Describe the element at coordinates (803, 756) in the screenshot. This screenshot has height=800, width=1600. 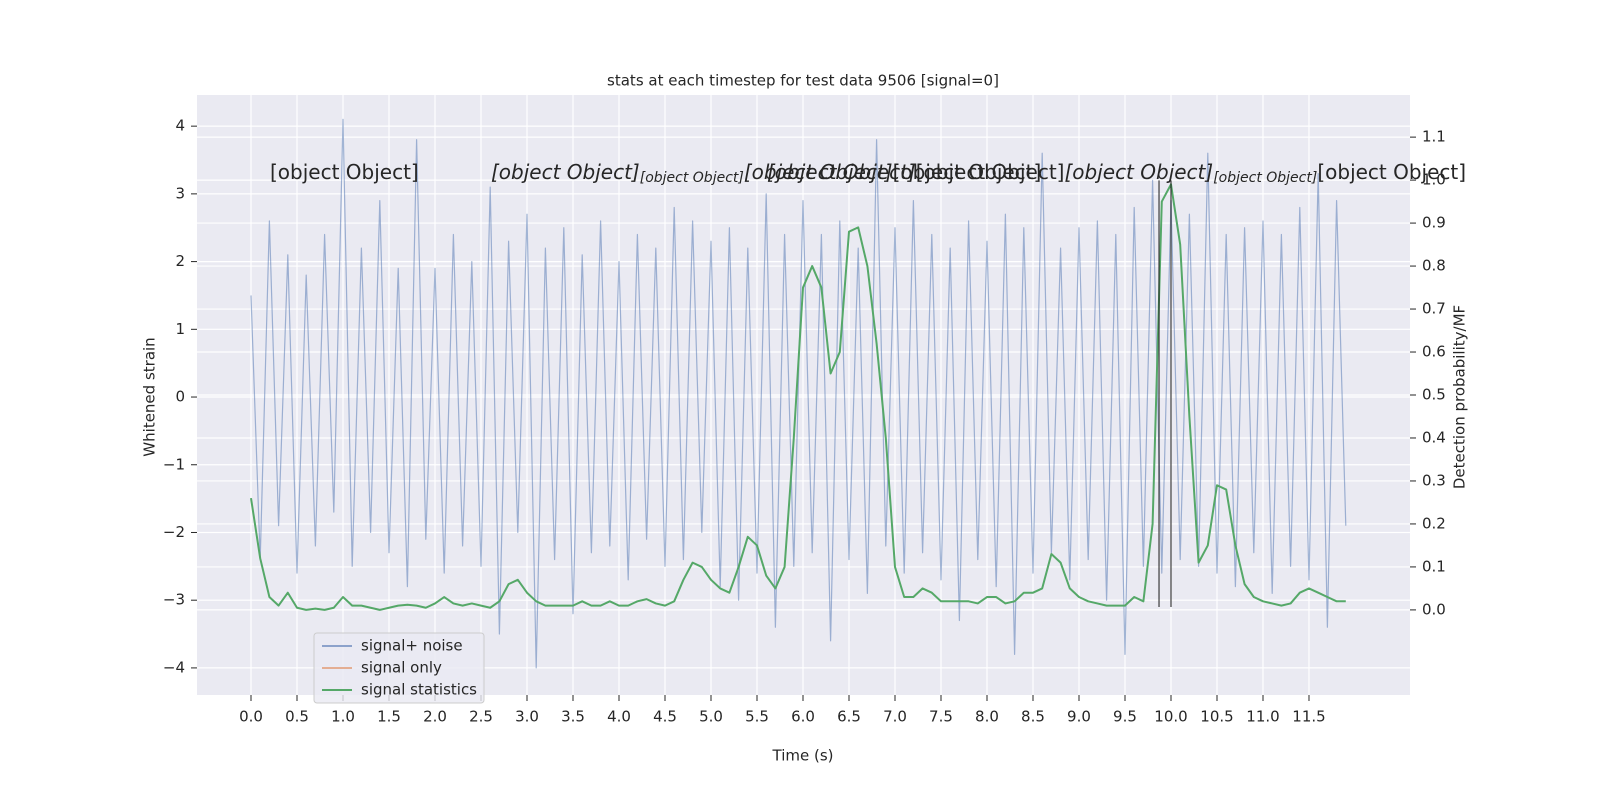
I see `x-axis-label: Time (s)` at that location.